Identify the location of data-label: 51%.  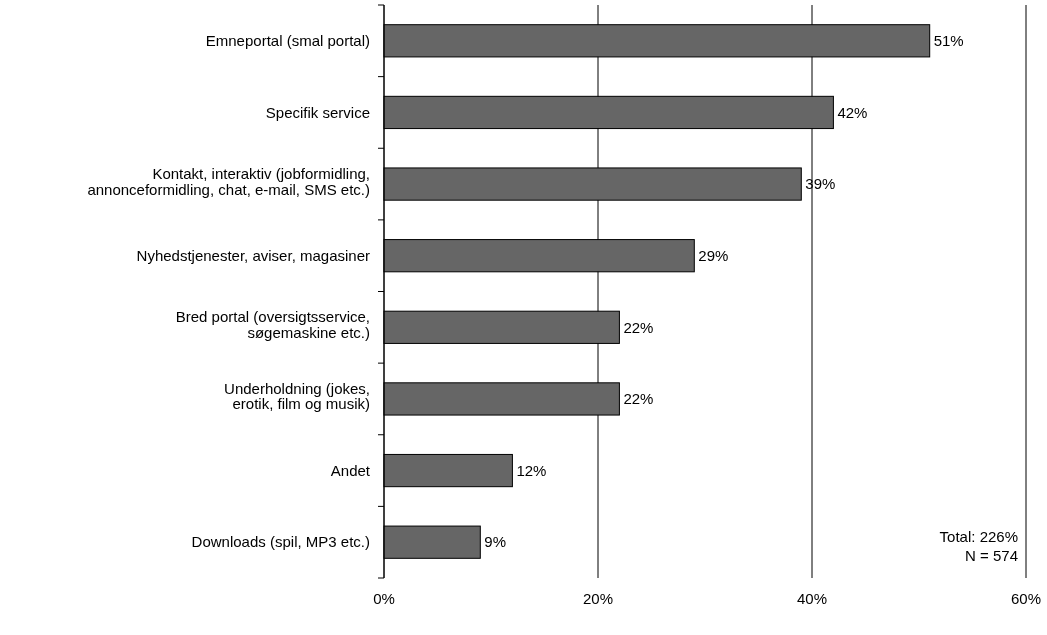
(948, 41).